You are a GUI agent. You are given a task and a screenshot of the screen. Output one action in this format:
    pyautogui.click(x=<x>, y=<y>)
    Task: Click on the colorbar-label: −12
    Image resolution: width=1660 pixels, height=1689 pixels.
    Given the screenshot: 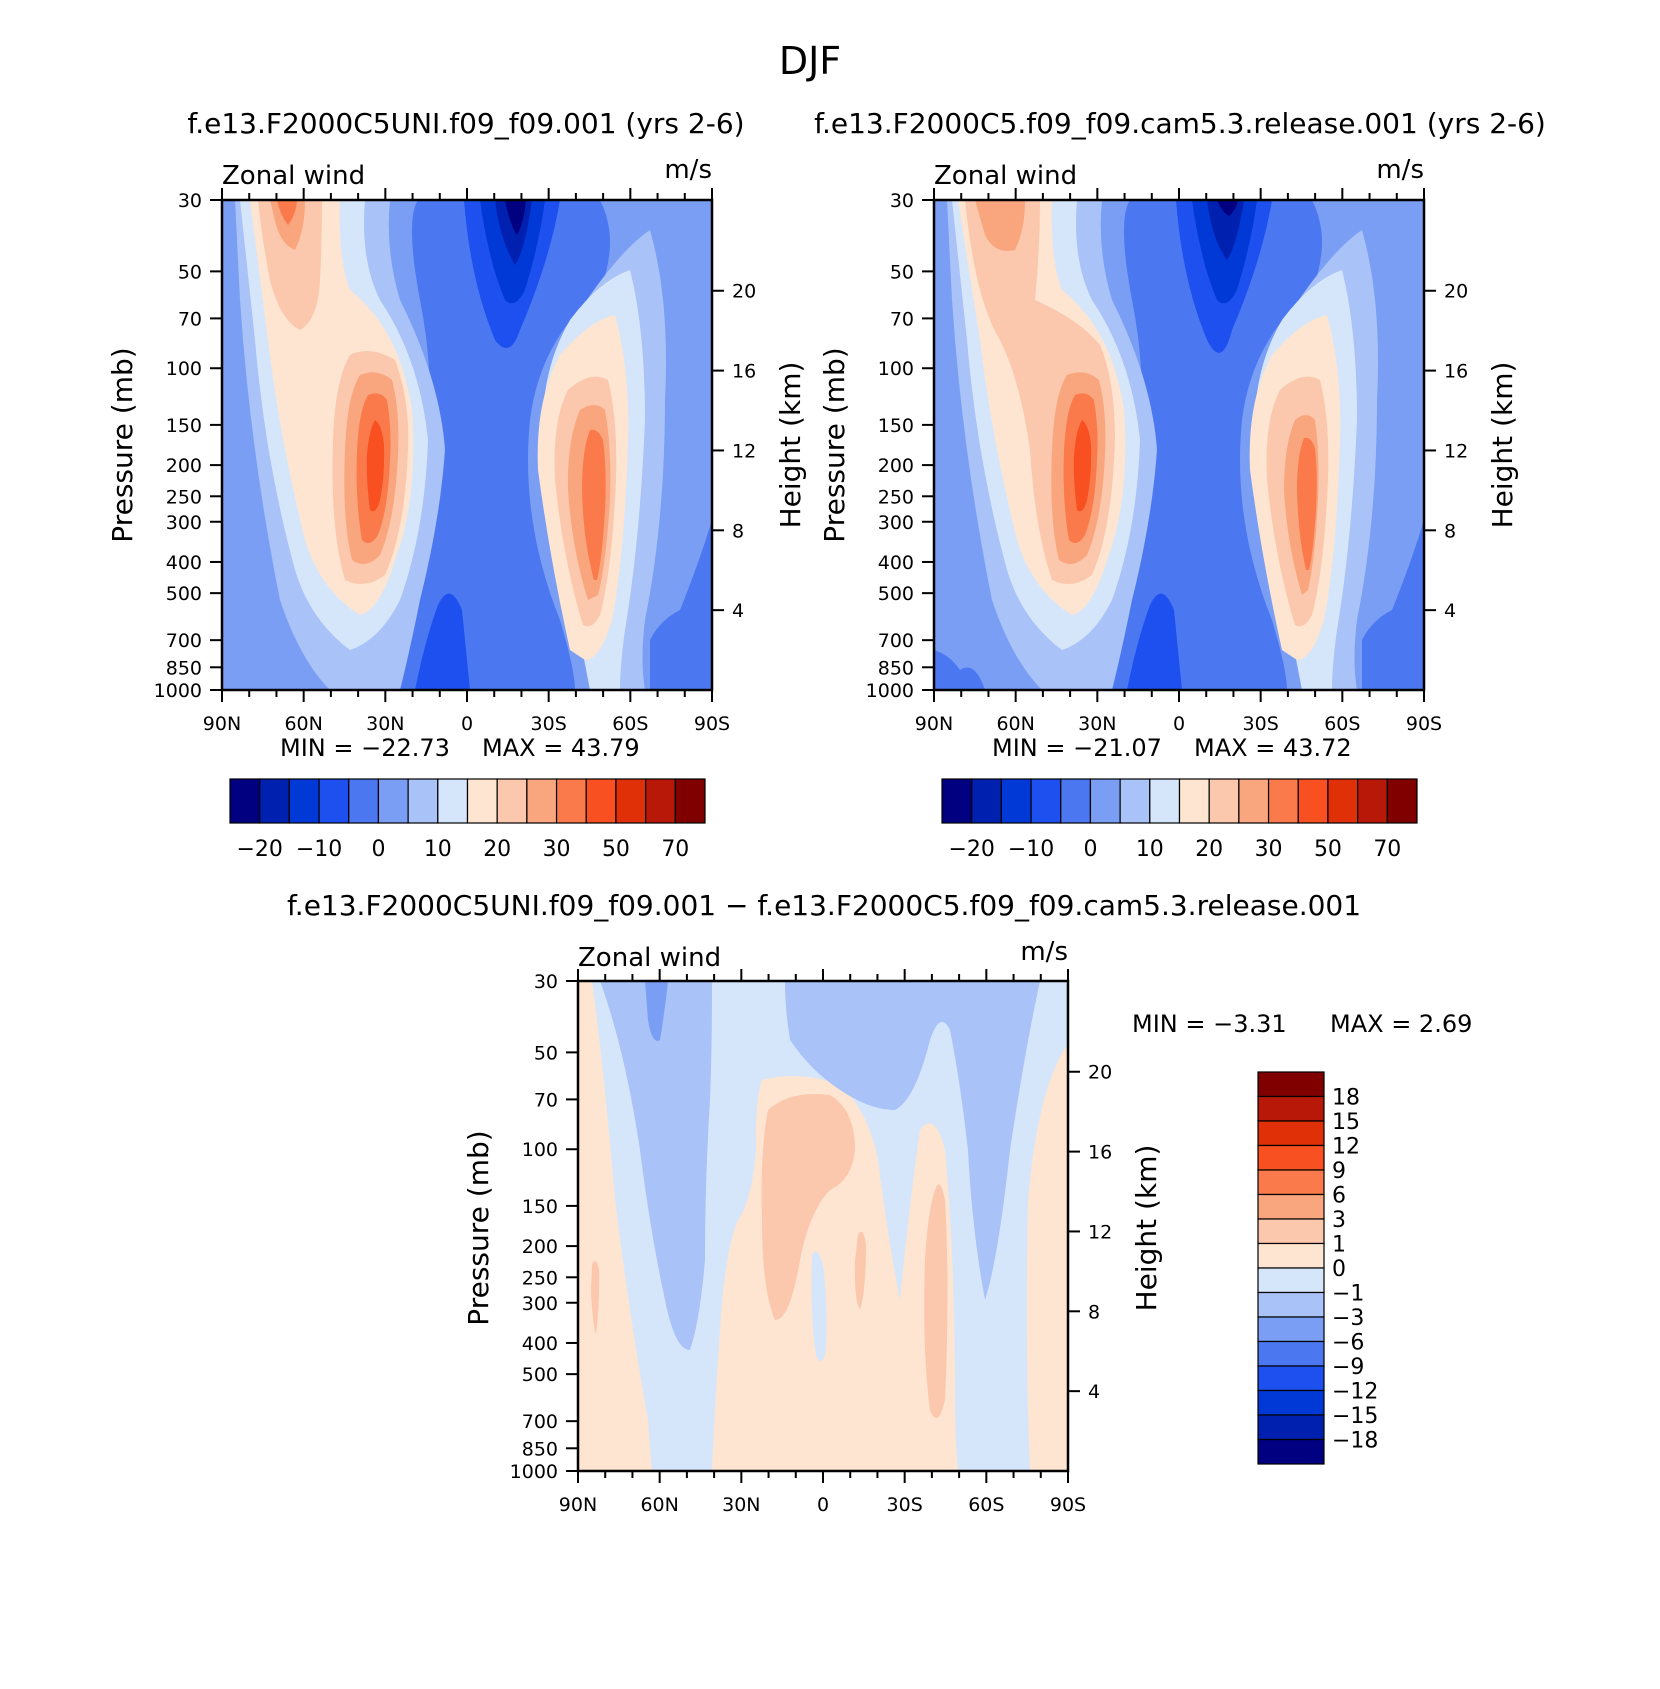 What is the action you would take?
    pyautogui.click(x=1355, y=1392)
    